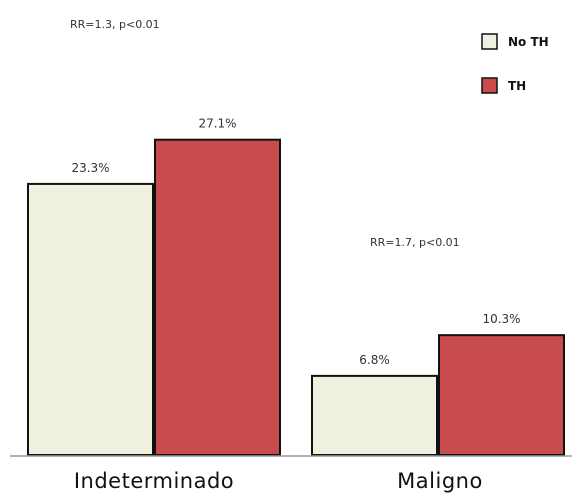 Image resolution: width=576 pixels, height=497 pixels. What do you see at coordinates (489, 41) in the screenshot?
I see `legend-swatch-no-th` at bounding box center [489, 41].